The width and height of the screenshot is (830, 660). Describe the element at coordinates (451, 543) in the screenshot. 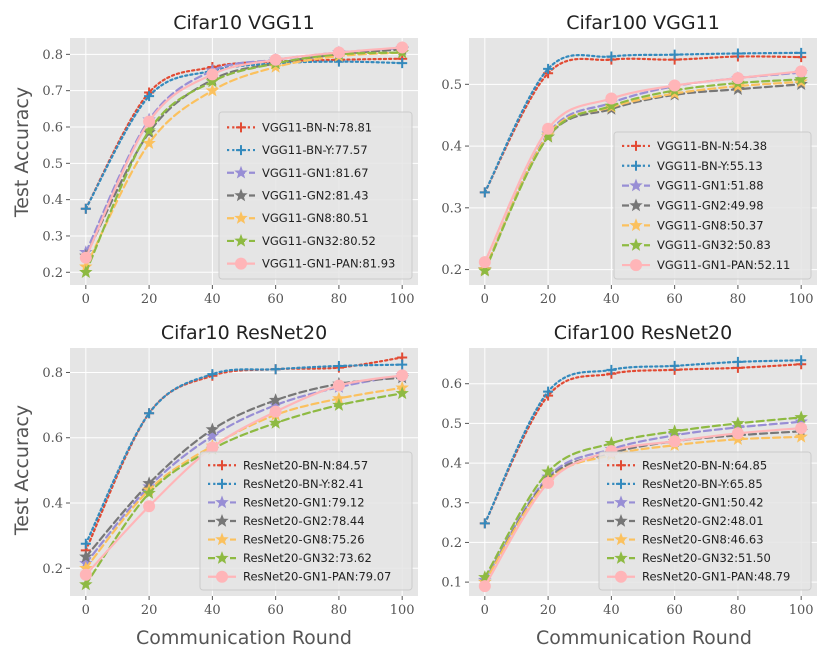

I see `panel-3-ytick-label-1: 0.2` at that location.